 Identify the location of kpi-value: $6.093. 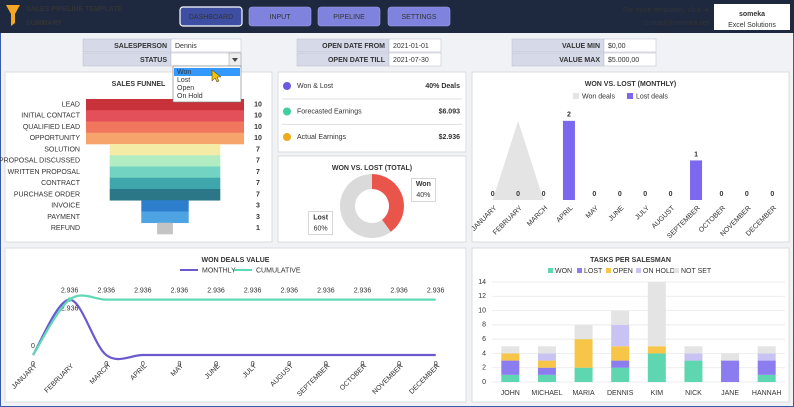
(450, 111).